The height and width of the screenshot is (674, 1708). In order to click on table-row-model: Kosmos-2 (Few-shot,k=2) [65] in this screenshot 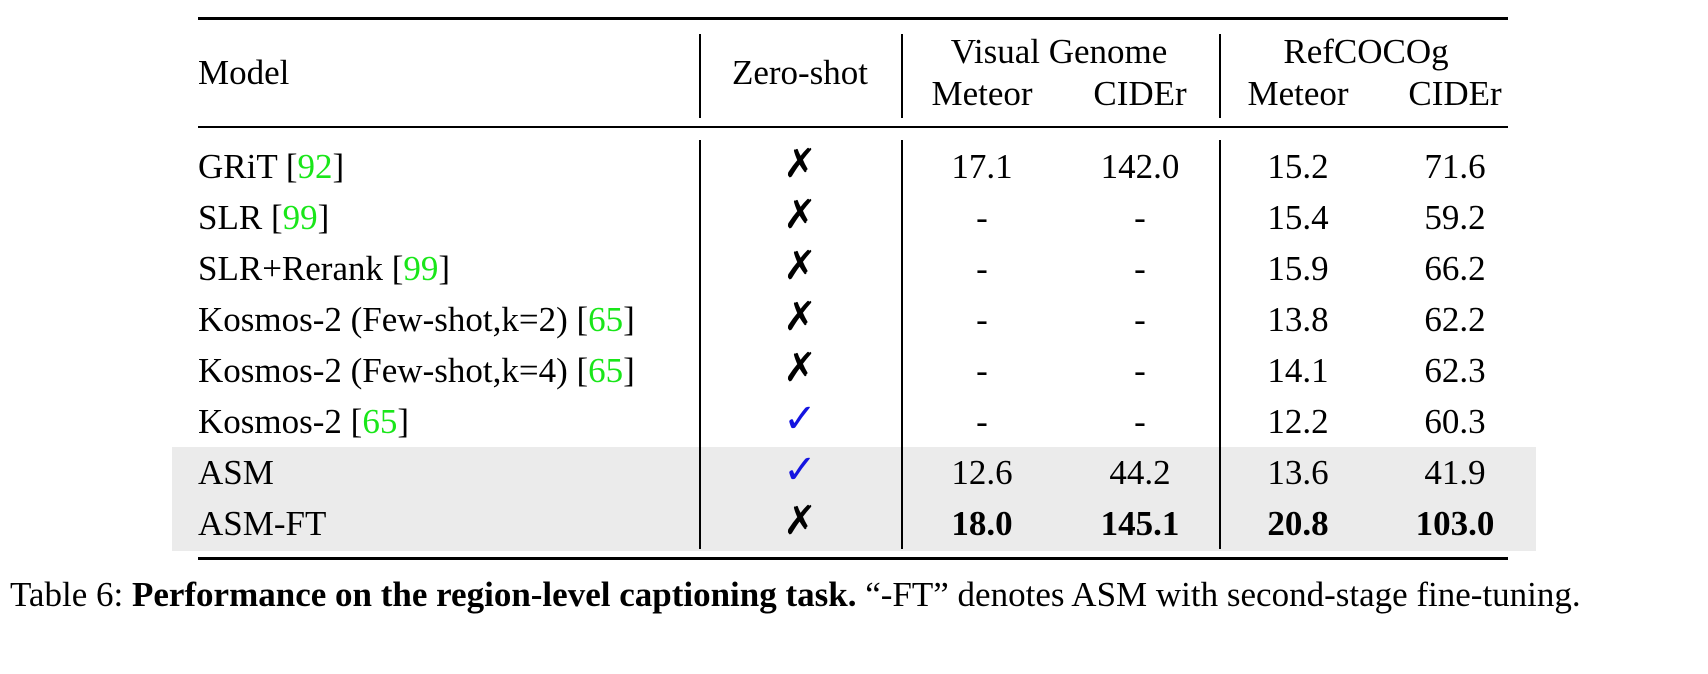, I will do `click(416, 319)`.